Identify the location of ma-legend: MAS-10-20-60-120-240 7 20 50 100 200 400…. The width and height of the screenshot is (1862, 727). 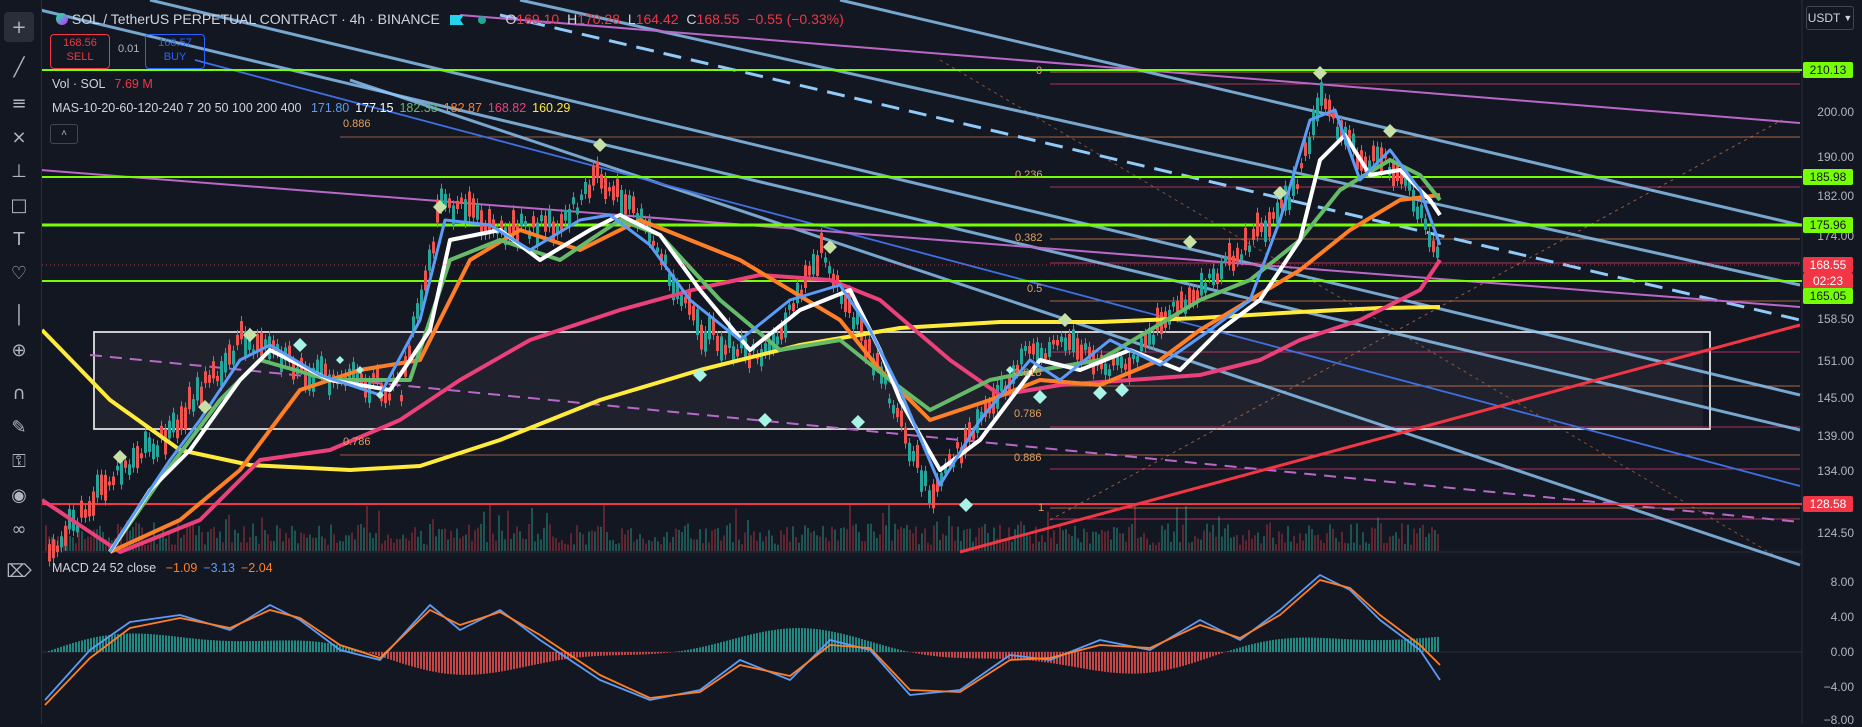
(311, 108).